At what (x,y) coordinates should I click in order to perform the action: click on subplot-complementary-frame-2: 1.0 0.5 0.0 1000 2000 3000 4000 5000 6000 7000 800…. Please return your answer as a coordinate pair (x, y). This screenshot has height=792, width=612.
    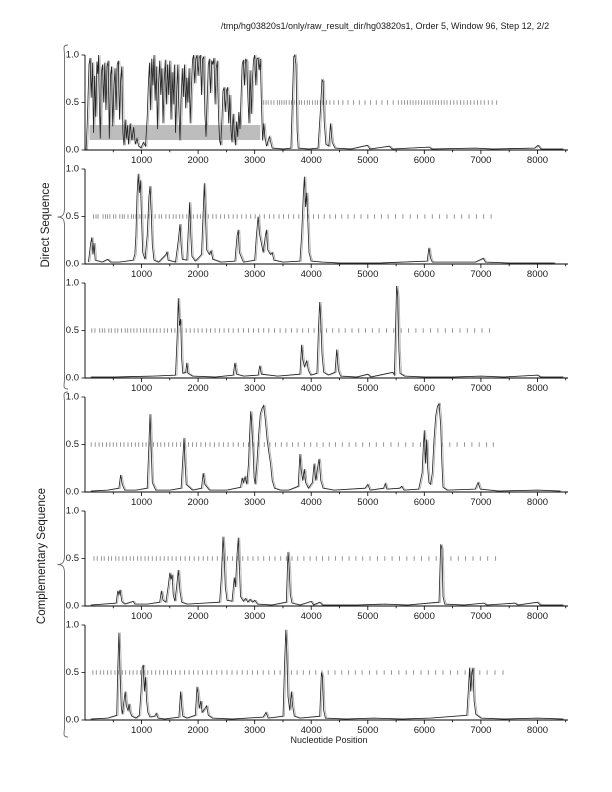
    Looking at the image, I should click on (317, 564).